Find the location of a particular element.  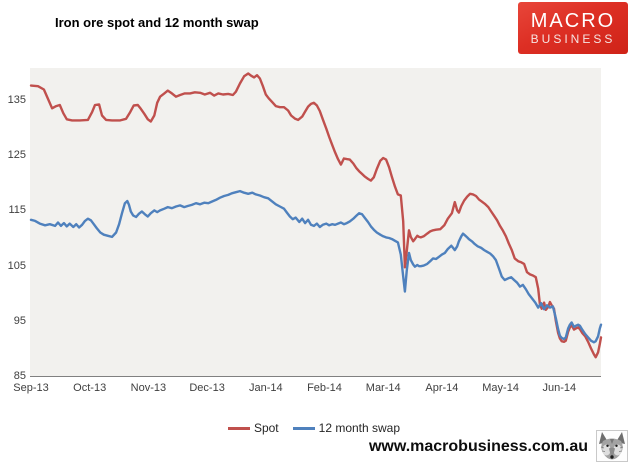

logo-text-business: BUSINESS is located at coordinates (573, 38).